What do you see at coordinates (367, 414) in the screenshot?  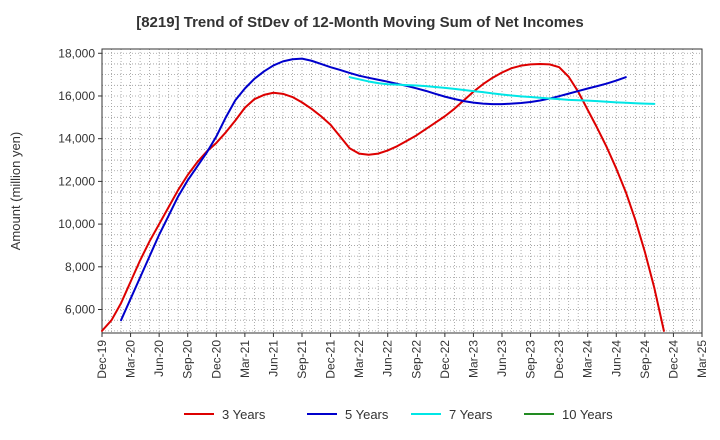 I see `legend-label: 5 Years` at bounding box center [367, 414].